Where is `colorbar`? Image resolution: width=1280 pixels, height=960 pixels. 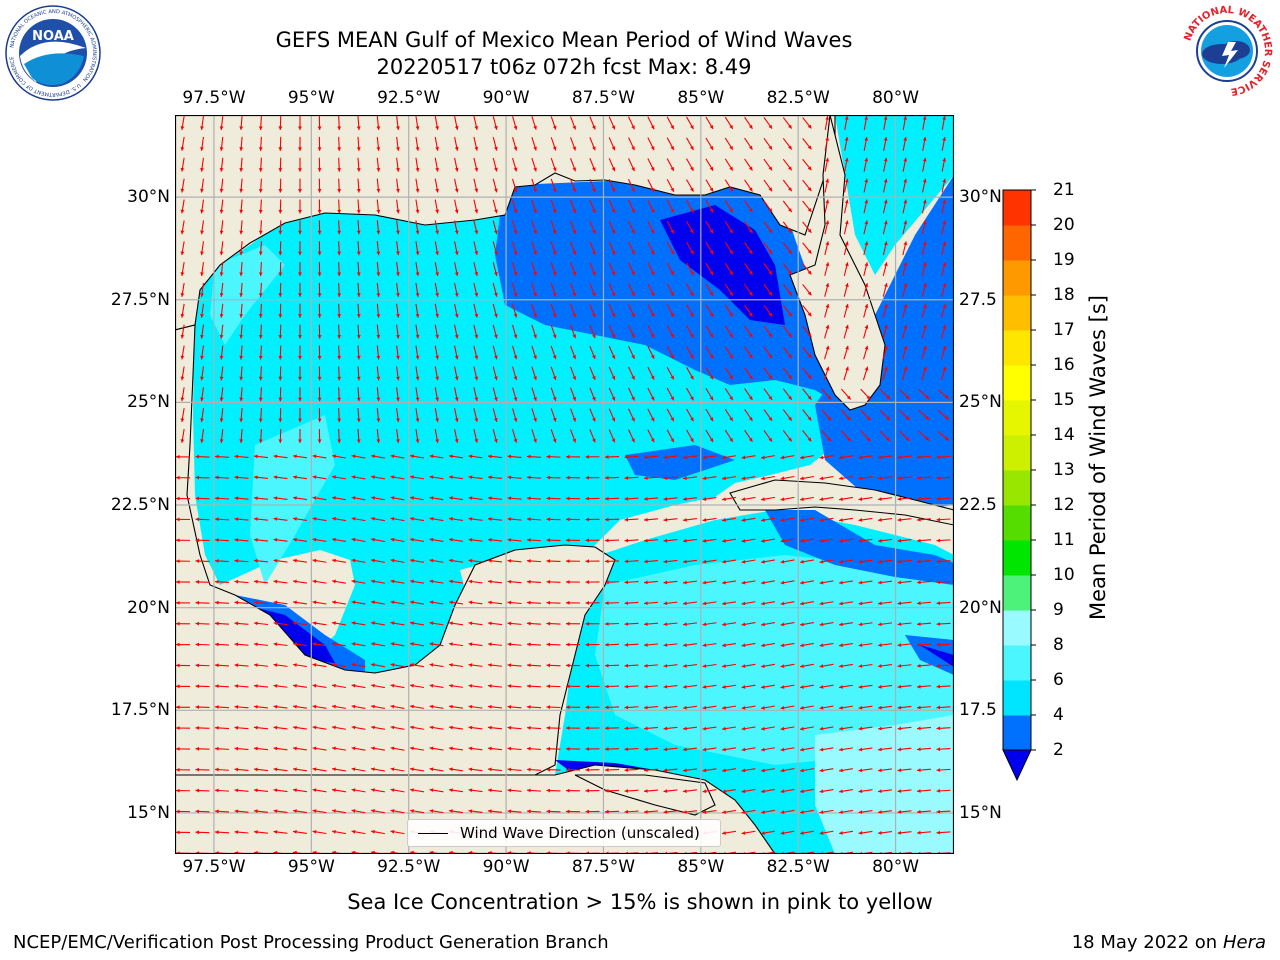 colorbar is located at coordinates (1019, 485).